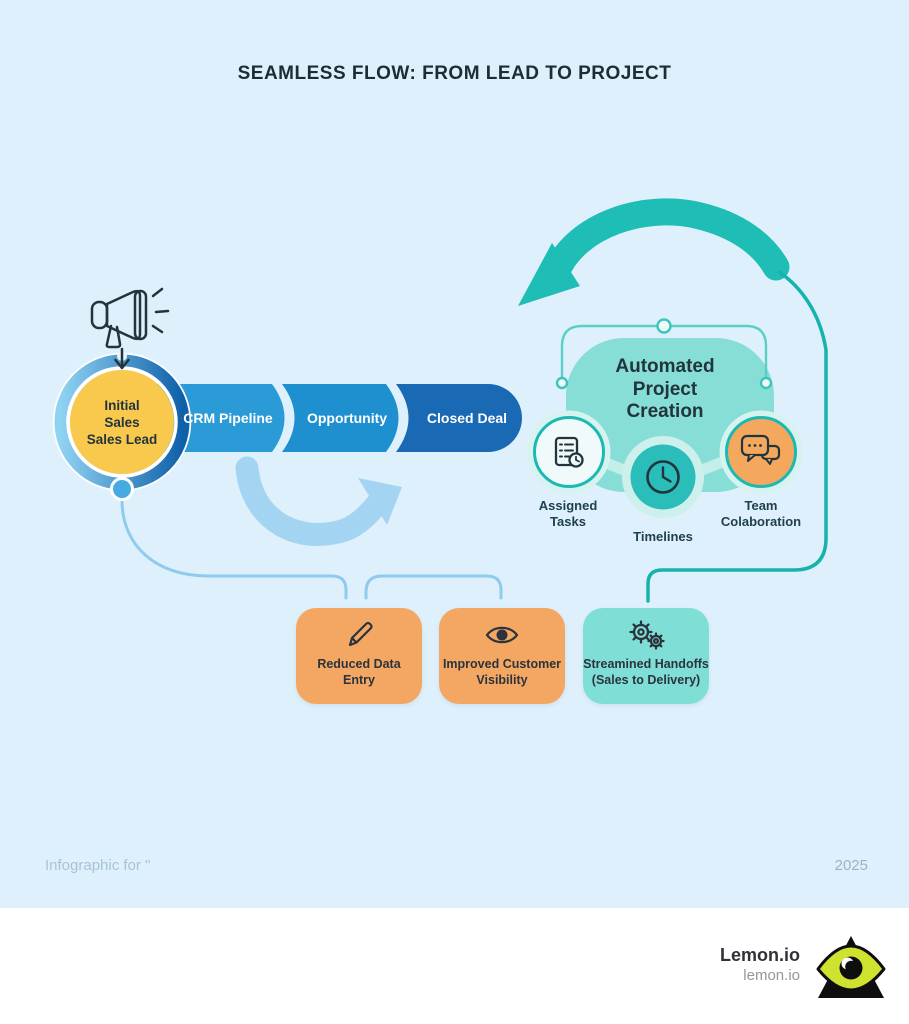 This screenshot has width=909, height=1024. I want to click on clock-icon, so click(663, 477).